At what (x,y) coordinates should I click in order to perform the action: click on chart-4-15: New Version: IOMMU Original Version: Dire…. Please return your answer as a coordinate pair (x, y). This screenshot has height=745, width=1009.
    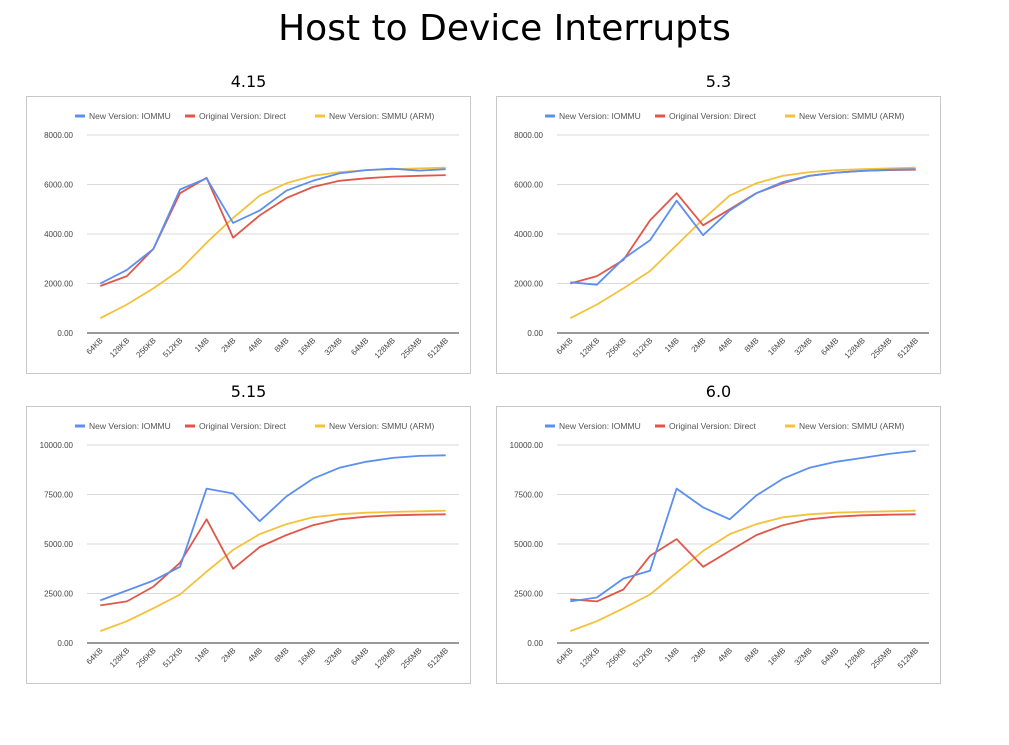
    Looking at the image, I should click on (251, 235).